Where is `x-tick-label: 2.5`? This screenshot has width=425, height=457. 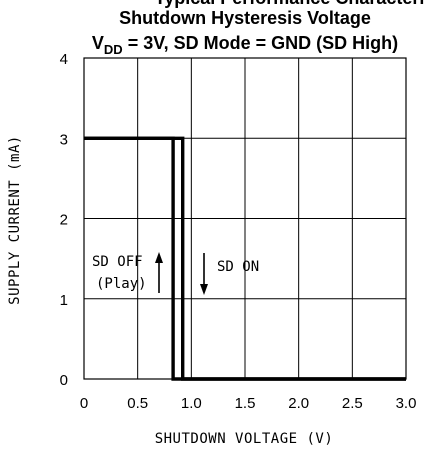
x-tick-label: 2.5 is located at coordinates (352, 403).